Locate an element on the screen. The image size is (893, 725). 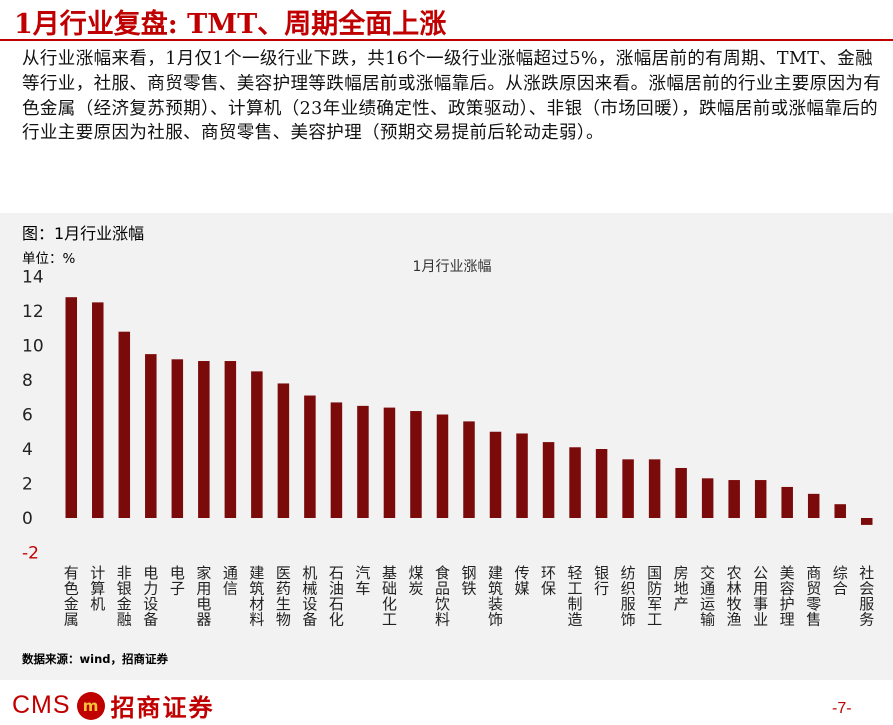
x-tick-label: 通信 is located at coordinates (230, 581).